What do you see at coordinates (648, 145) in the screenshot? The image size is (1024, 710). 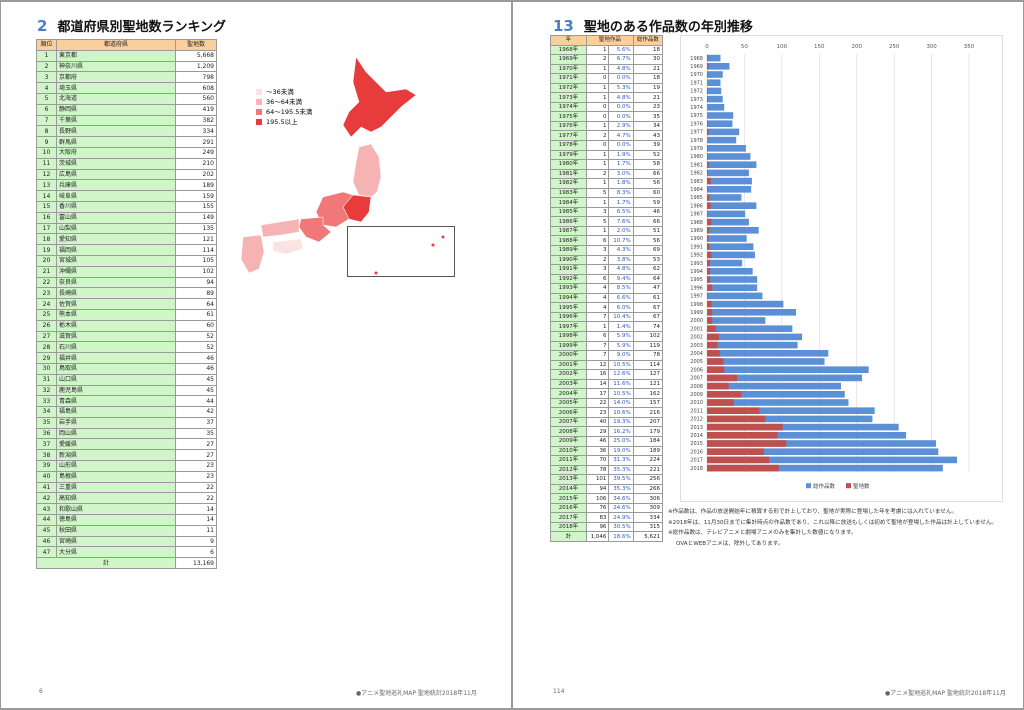 I see `total-works: 39` at bounding box center [648, 145].